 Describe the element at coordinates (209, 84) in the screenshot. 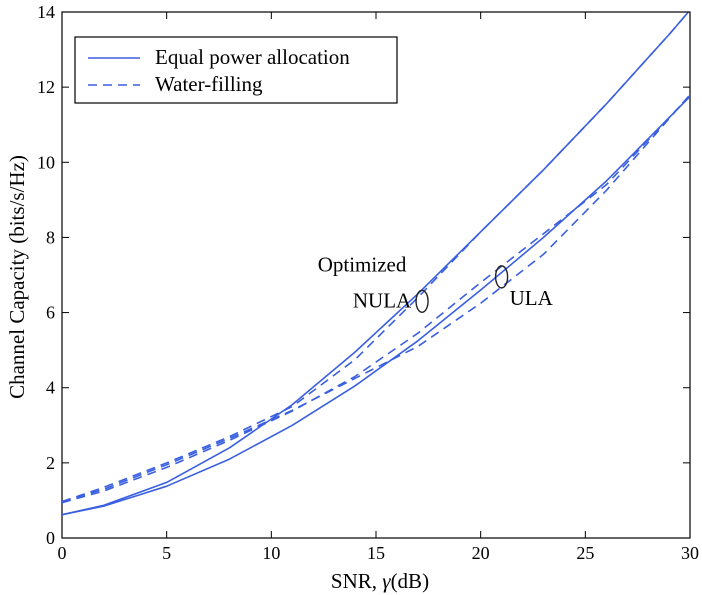

I see `legend-label-water-filling: Water-filling` at that location.